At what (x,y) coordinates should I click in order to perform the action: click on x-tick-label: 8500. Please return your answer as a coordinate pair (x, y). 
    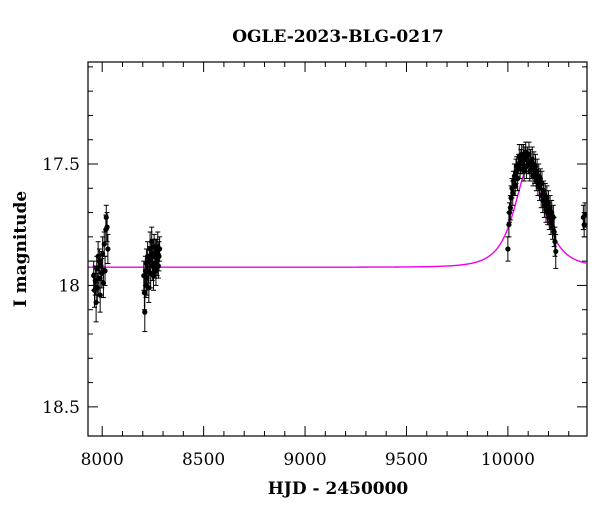
    Looking at the image, I should click on (203, 460).